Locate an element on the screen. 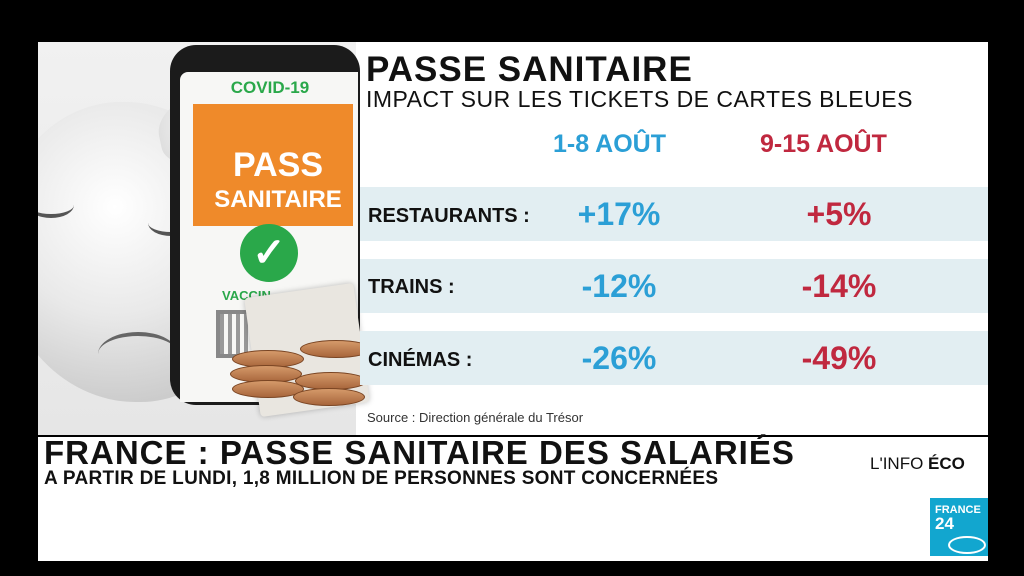 This screenshot has width=1024, height=576. headline: FRANCE : PASSE SANITAIRE DES SALARIÉS is located at coordinates (419, 452).